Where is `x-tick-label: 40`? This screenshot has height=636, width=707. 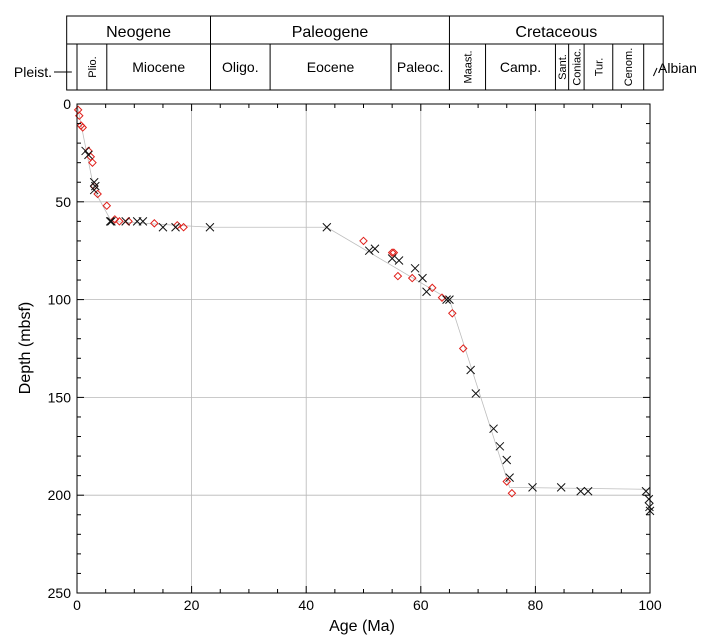 x-tick-label: 40 is located at coordinates (306, 605).